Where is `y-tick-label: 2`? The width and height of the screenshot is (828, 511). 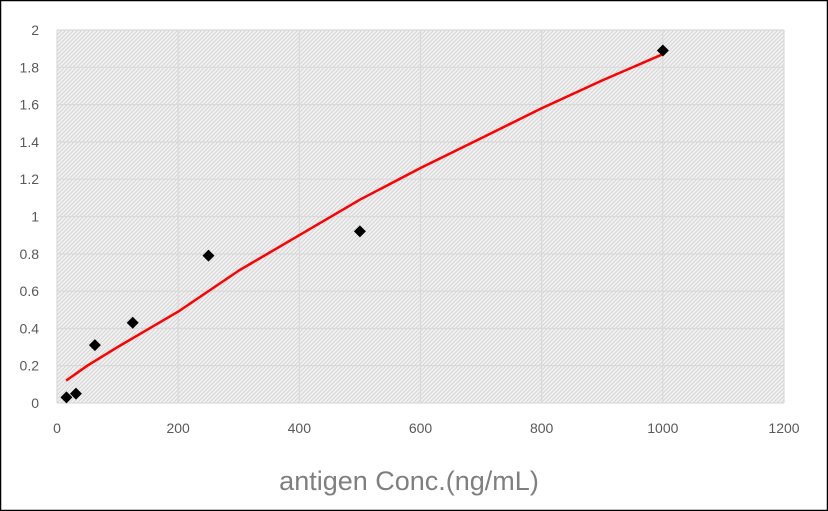 y-tick-label: 2 is located at coordinates (35, 30).